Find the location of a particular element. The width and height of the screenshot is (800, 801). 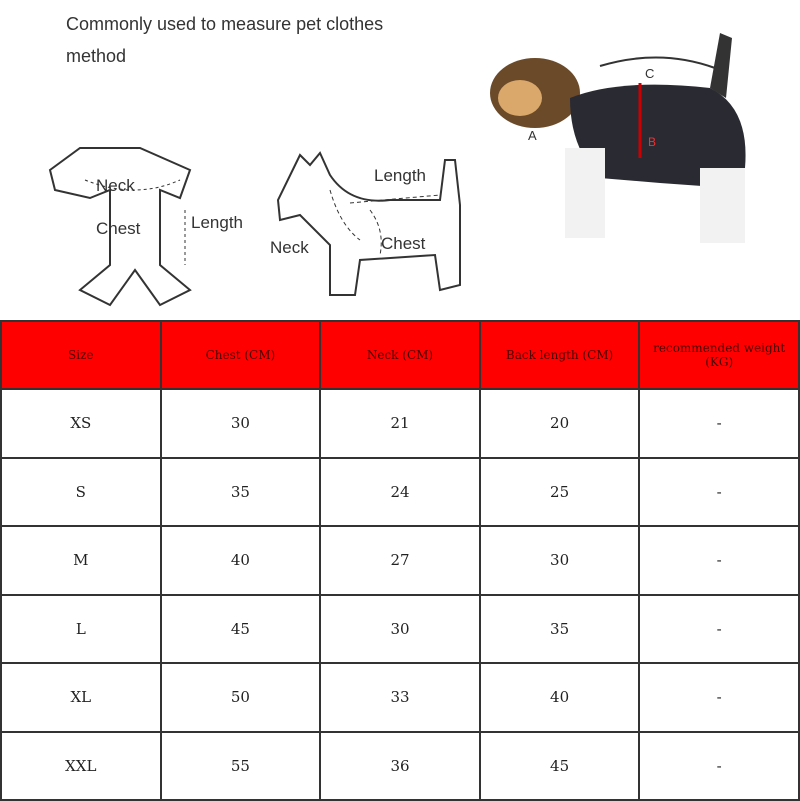

clothes-outline-icon is located at coordinates (120, 227).